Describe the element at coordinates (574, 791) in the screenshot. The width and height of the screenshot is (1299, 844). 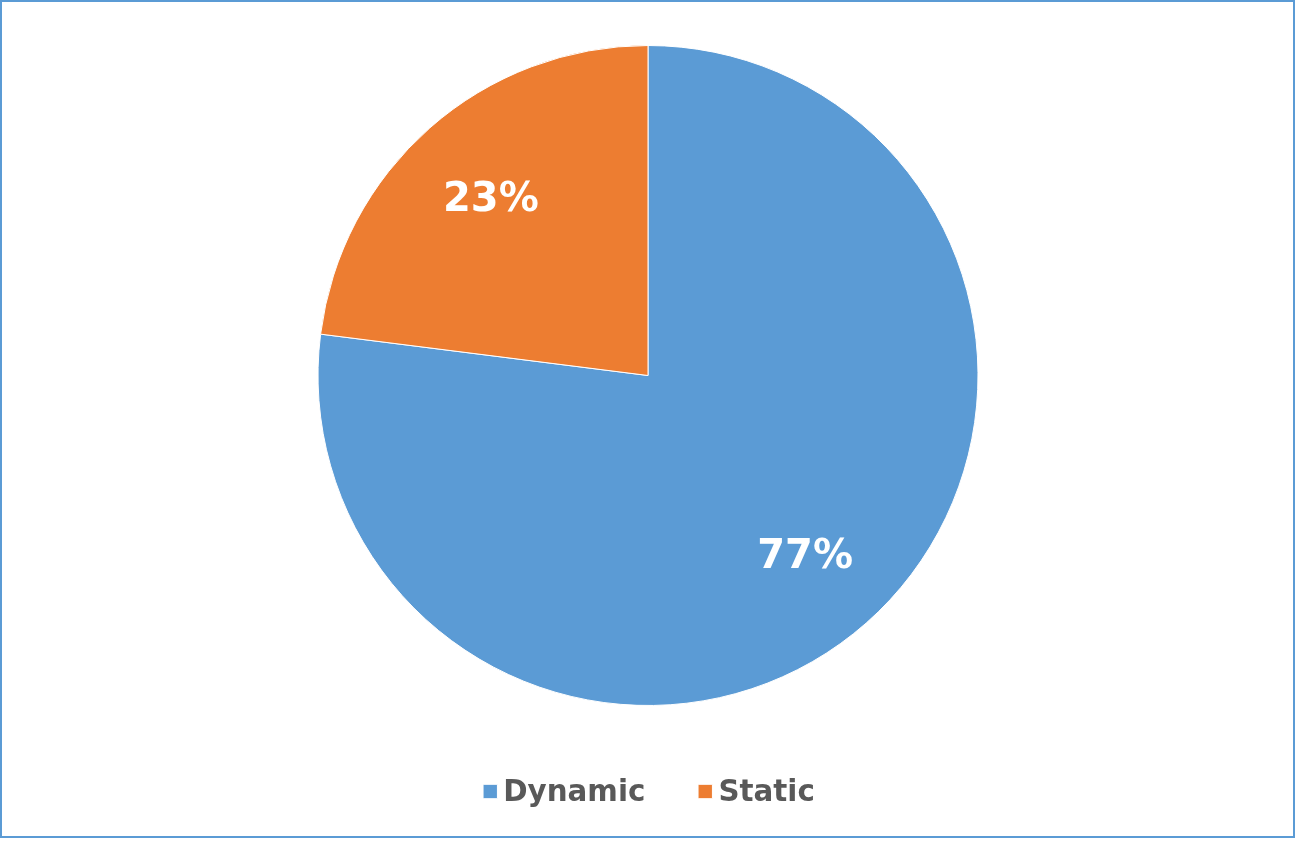
I see `legend-label: Dynamic` at that location.